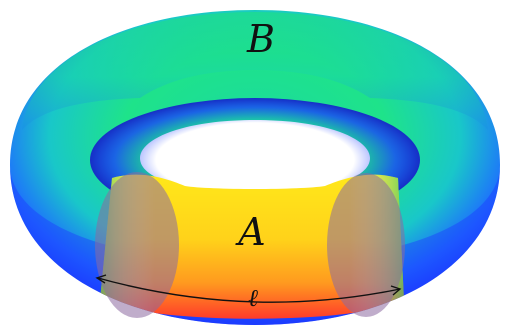  What do you see at coordinates (396, 290) in the screenshot?
I see `length-arrow-head-right` at bounding box center [396, 290].